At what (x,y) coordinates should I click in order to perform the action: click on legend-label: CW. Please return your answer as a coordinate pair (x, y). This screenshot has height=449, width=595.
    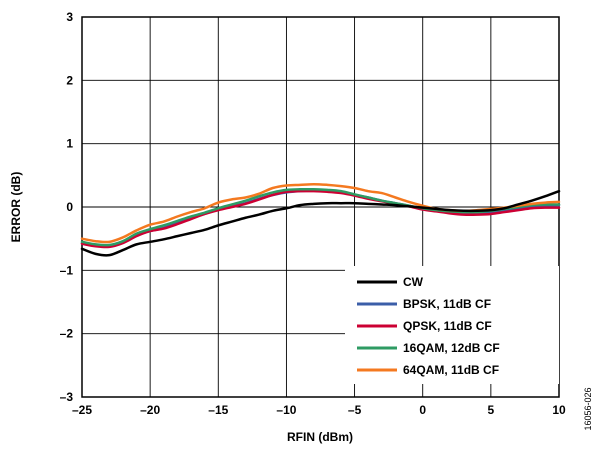
    Looking at the image, I should click on (413, 282).